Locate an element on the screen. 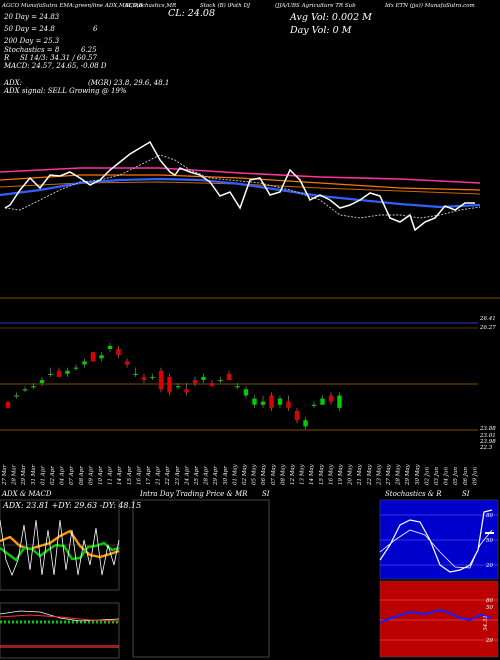 The image size is (500, 660). rsi-panel is located at coordinates (439, 619).